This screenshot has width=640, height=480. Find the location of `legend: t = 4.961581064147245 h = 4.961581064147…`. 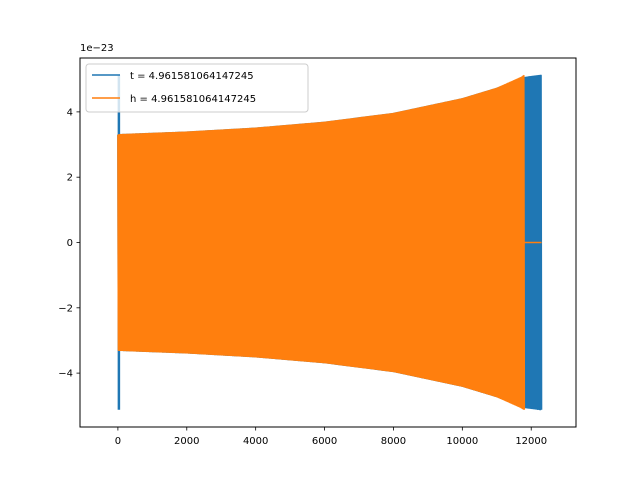

legend: t = 4.961581064147245 h = 4.961581064147… is located at coordinates (197, 88).